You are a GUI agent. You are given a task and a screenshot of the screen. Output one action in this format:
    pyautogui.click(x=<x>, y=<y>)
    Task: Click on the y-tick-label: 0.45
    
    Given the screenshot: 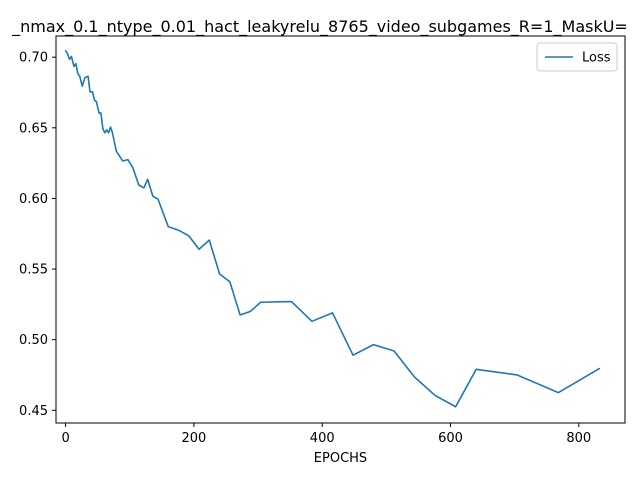 What is the action you would take?
    pyautogui.click(x=33, y=411)
    